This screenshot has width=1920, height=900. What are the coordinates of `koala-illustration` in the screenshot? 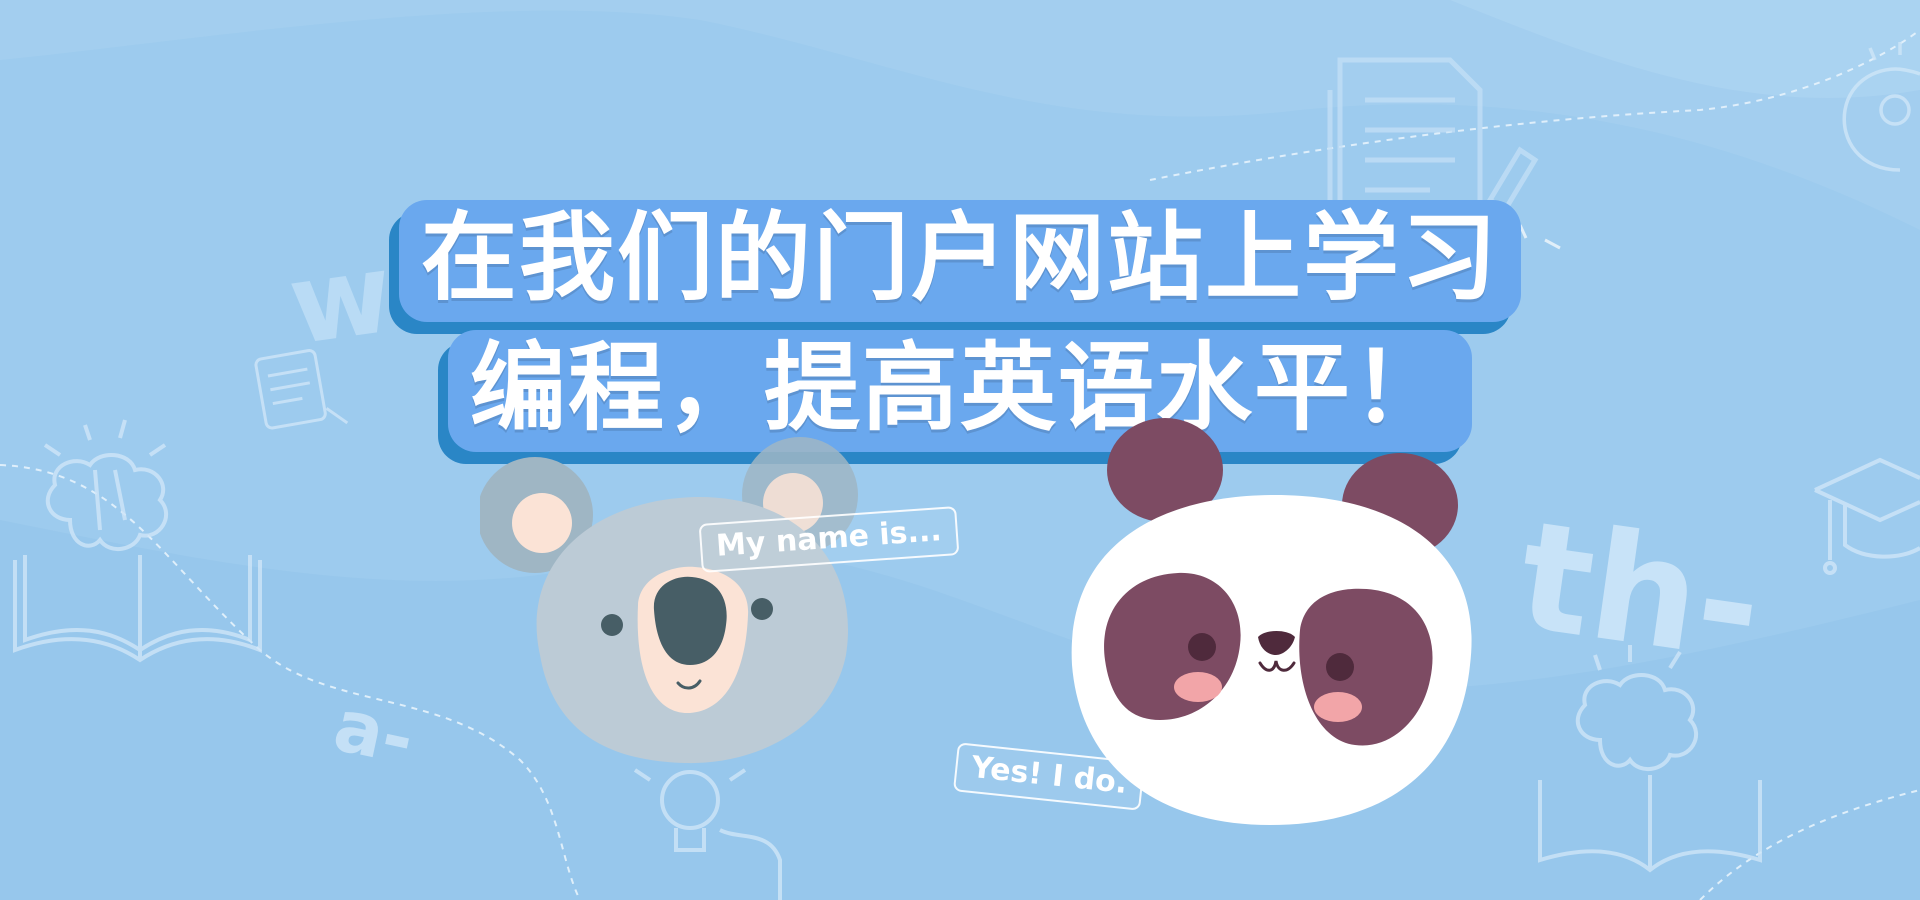 It's located at (669, 600).